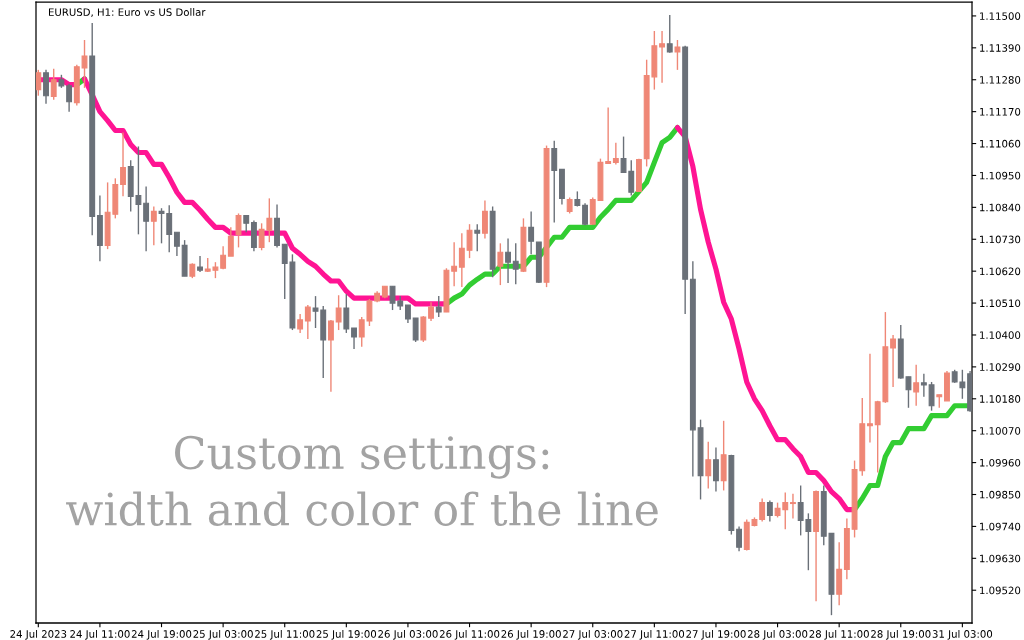 This screenshot has height=640, width=1024. I want to click on x-tick-label: 24 Jul 19:00, so click(161, 634).